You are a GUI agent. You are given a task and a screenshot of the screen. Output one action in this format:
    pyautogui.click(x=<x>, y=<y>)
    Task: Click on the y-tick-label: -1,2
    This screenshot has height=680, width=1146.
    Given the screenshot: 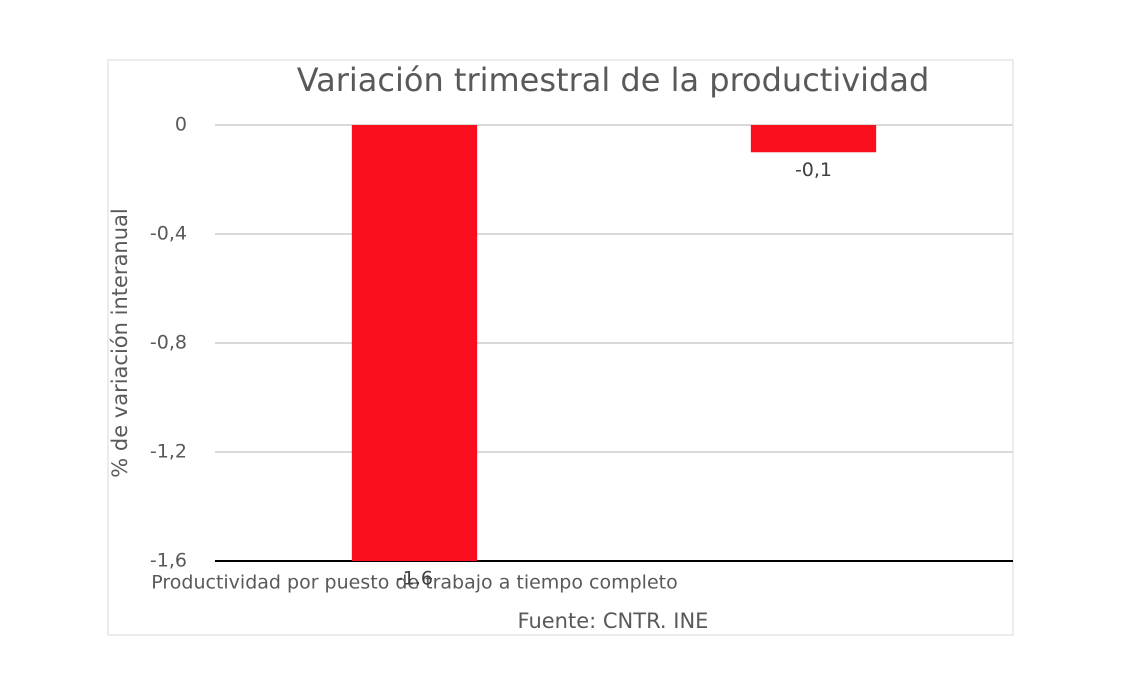 What is the action you would take?
    pyautogui.click(x=168, y=452)
    